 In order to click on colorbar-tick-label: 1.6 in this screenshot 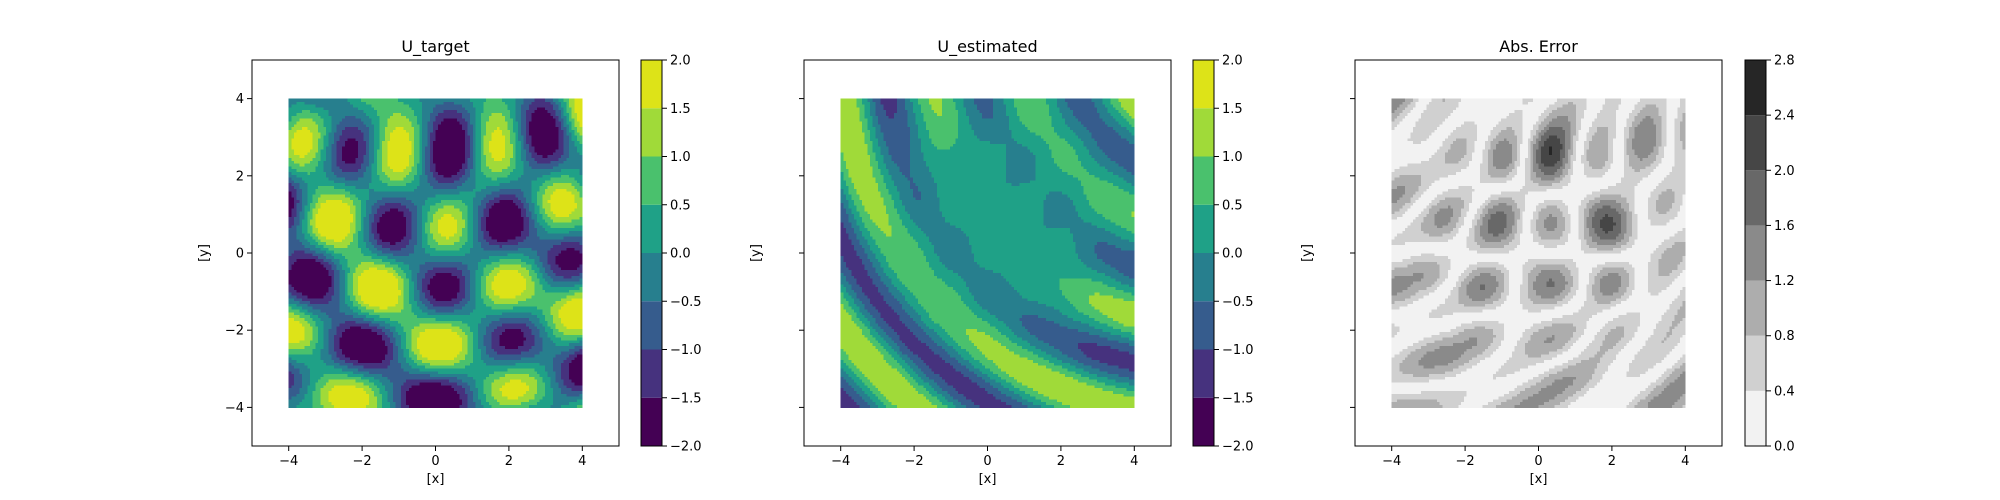, I will do `click(1784, 226)`.